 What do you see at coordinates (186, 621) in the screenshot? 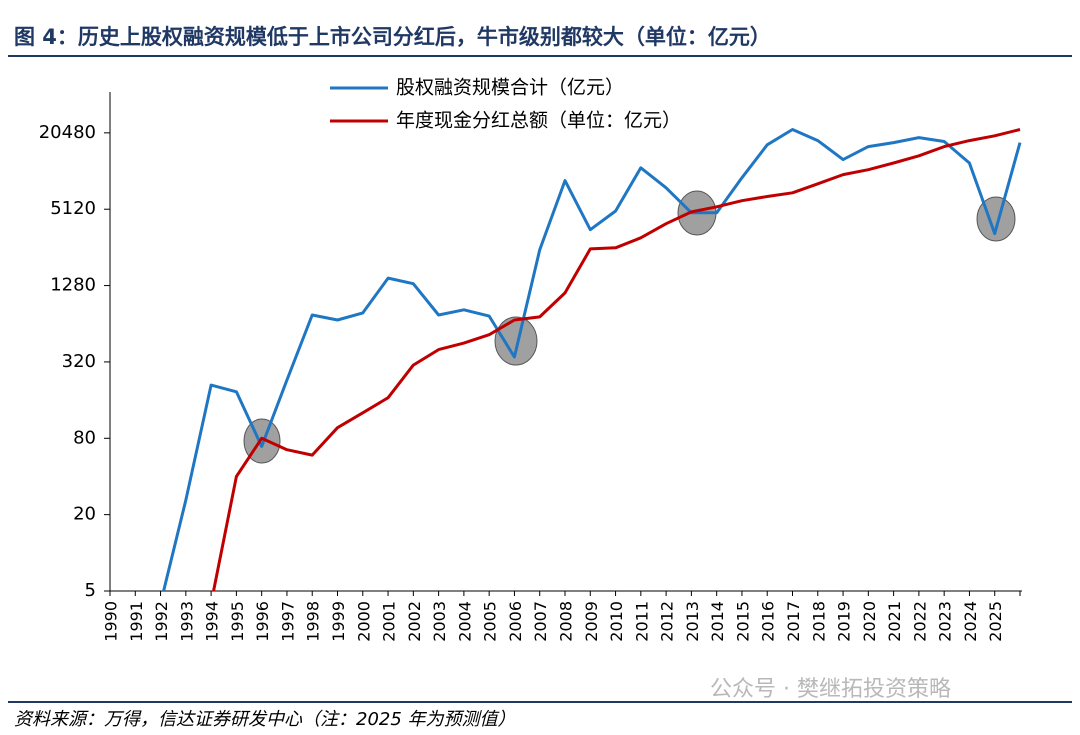
I see `x-tick-label: 1993` at bounding box center [186, 621].